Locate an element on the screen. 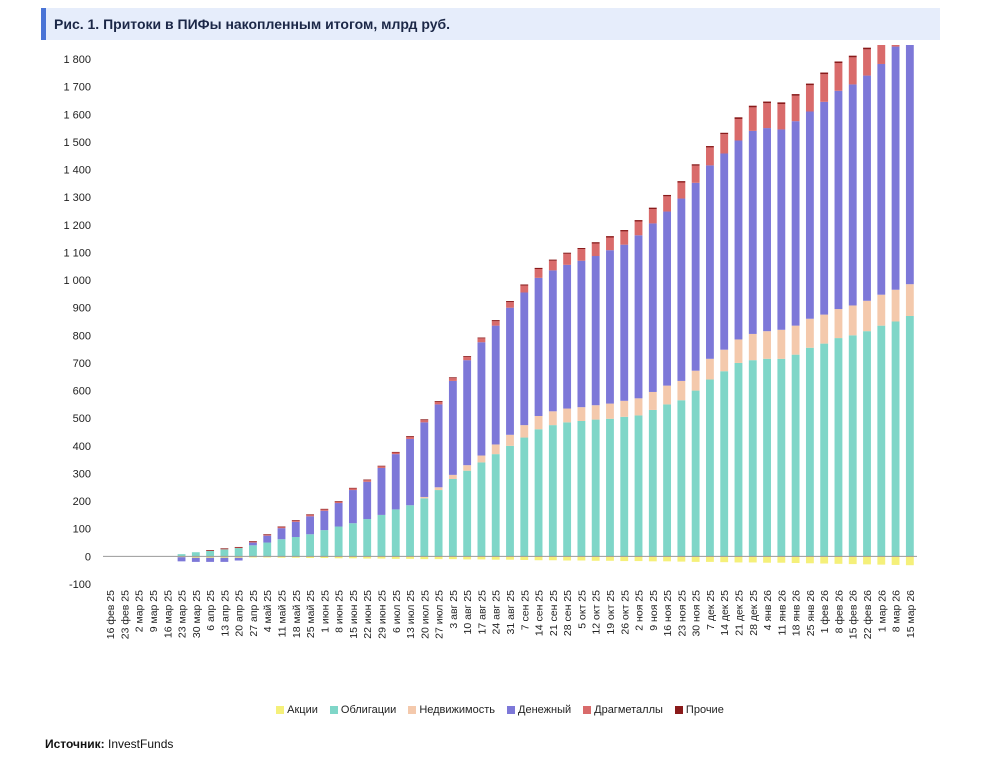  x-tick-label: 1 июн 25 is located at coordinates (325, 611).